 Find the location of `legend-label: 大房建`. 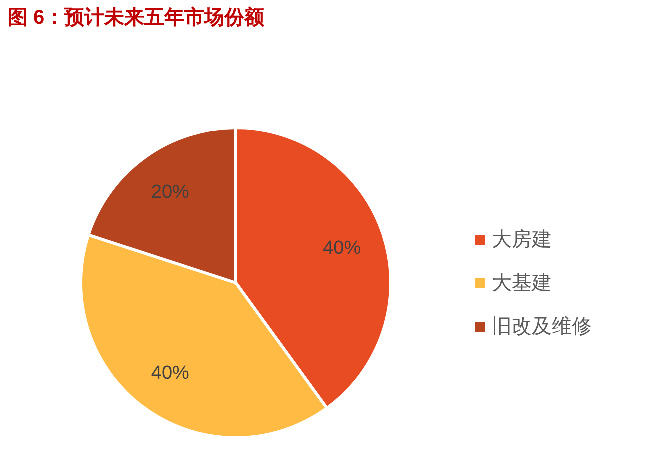

legend-label: 大房建 is located at coordinates (522, 240).